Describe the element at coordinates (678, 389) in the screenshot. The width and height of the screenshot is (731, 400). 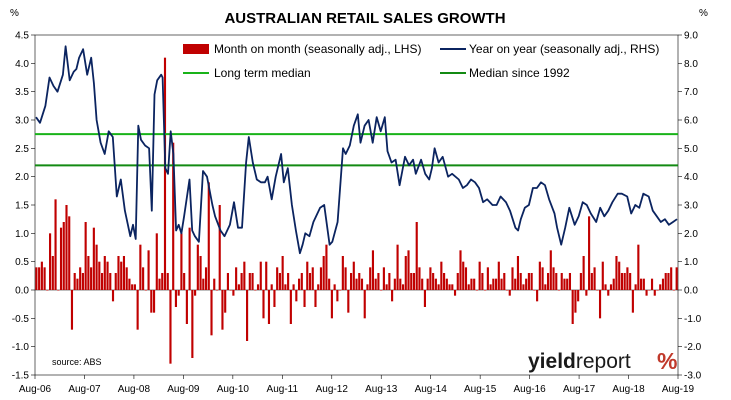
I see `x-tick-label: Aug-19` at that location.